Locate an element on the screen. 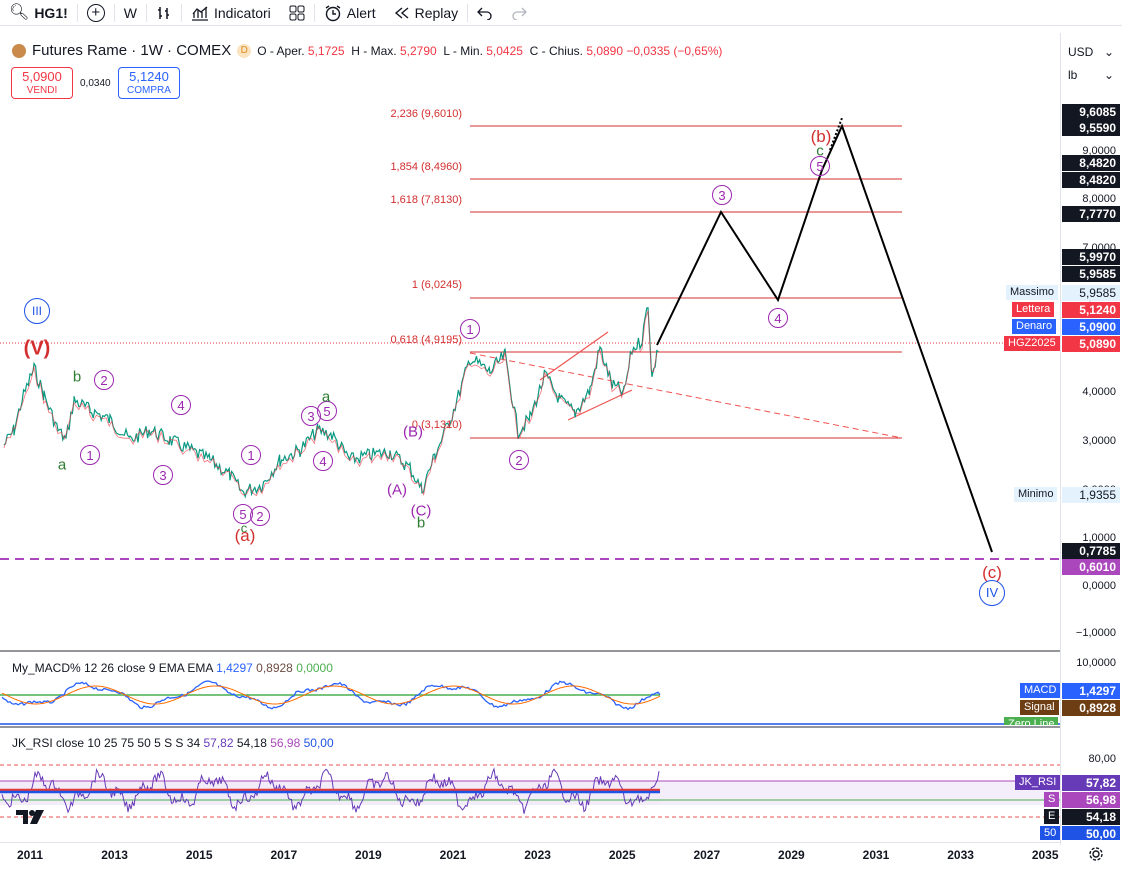 Image resolution: width=1122 pixels, height=869 pixels. trend-dashed-line is located at coordinates (686, 395).